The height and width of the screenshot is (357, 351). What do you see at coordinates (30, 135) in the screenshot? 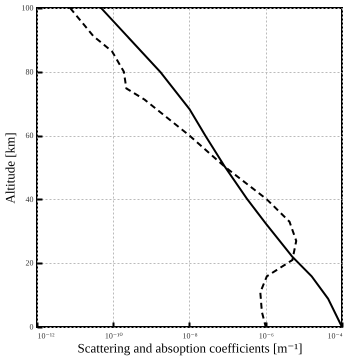
I see `y-tick-label: 60` at bounding box center [30, 135].